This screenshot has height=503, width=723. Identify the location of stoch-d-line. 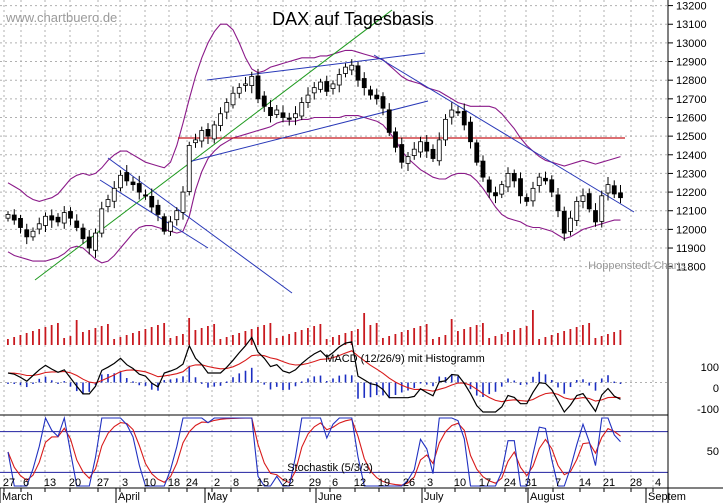
(314, 451).